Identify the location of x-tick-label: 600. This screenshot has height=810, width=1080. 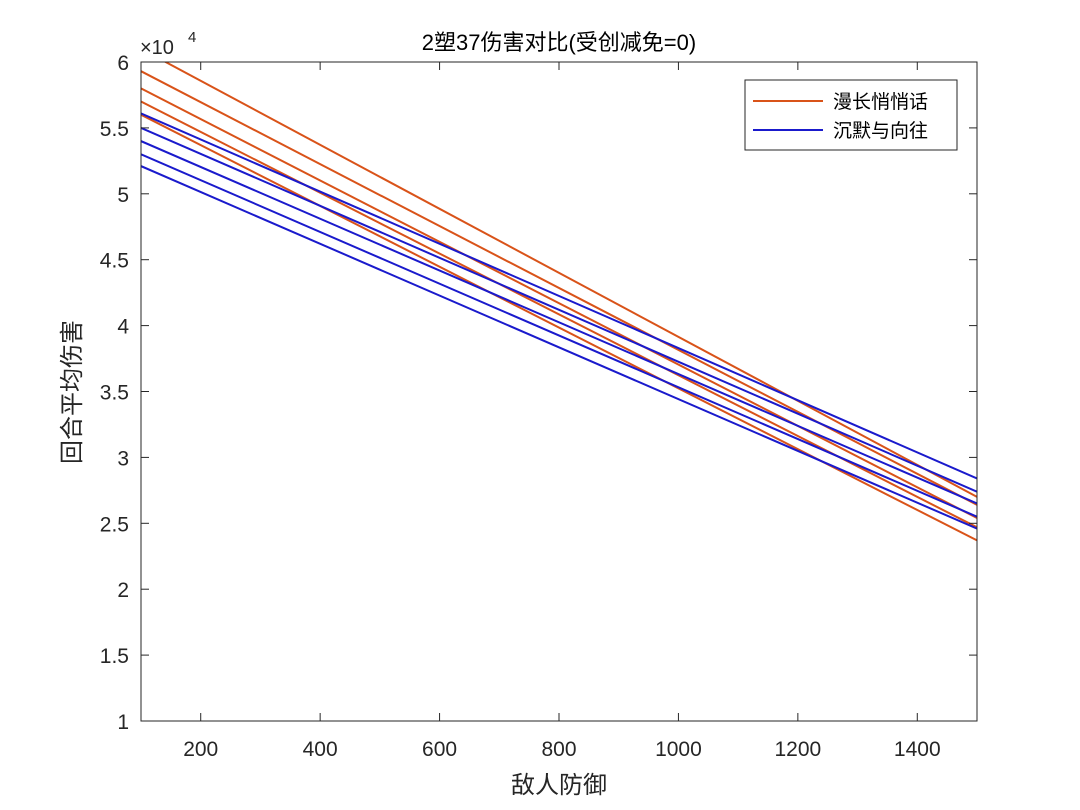
(439, 749).